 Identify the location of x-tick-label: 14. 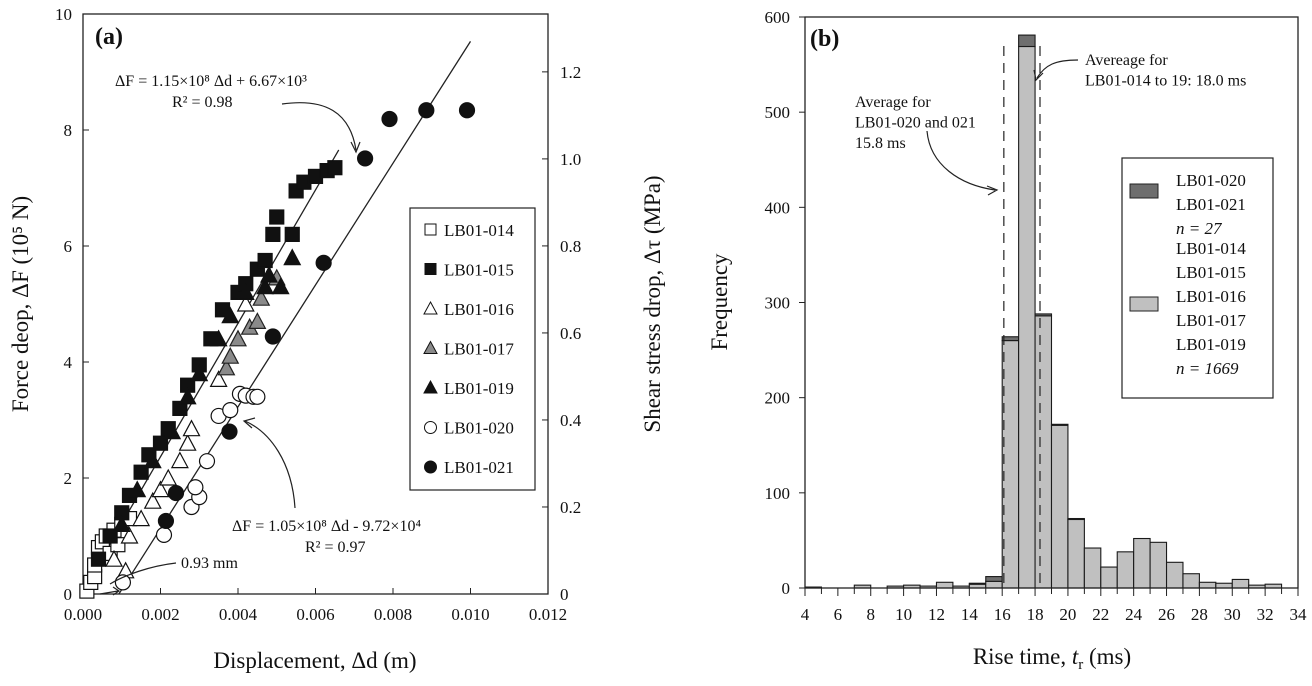
(970, 614).